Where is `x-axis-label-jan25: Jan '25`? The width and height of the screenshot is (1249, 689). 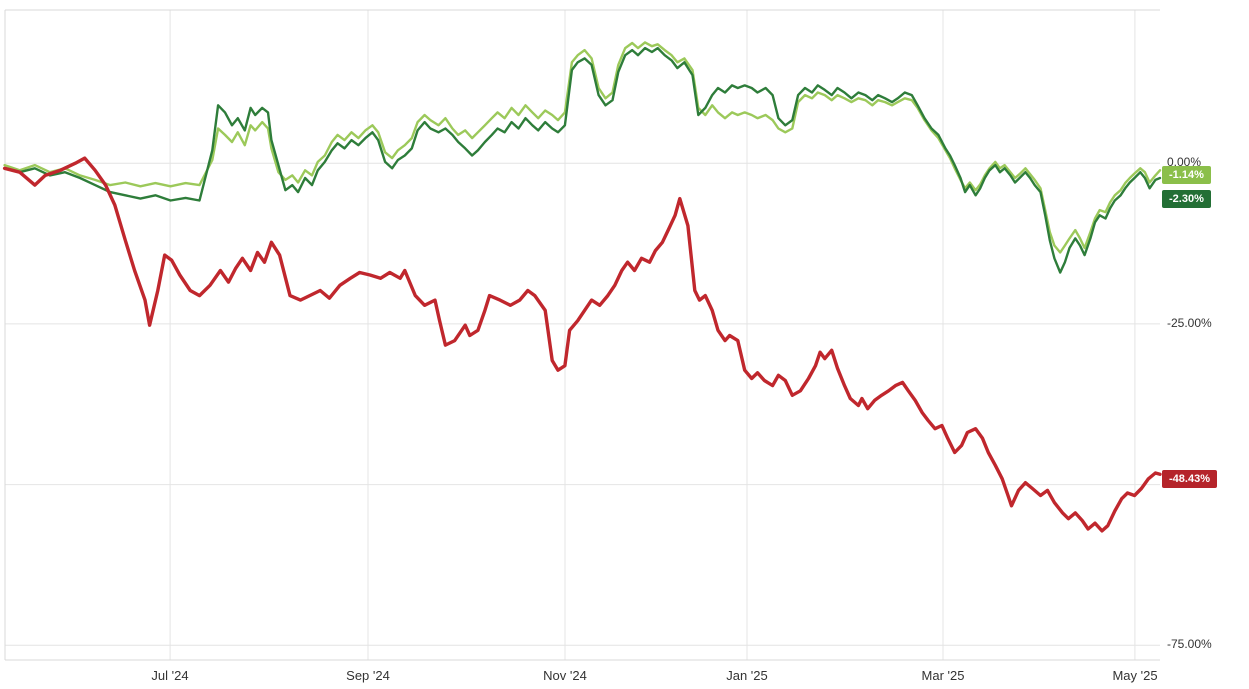
x-axis-label-jan25: Jan '25 is located at coordinates (747, 675).